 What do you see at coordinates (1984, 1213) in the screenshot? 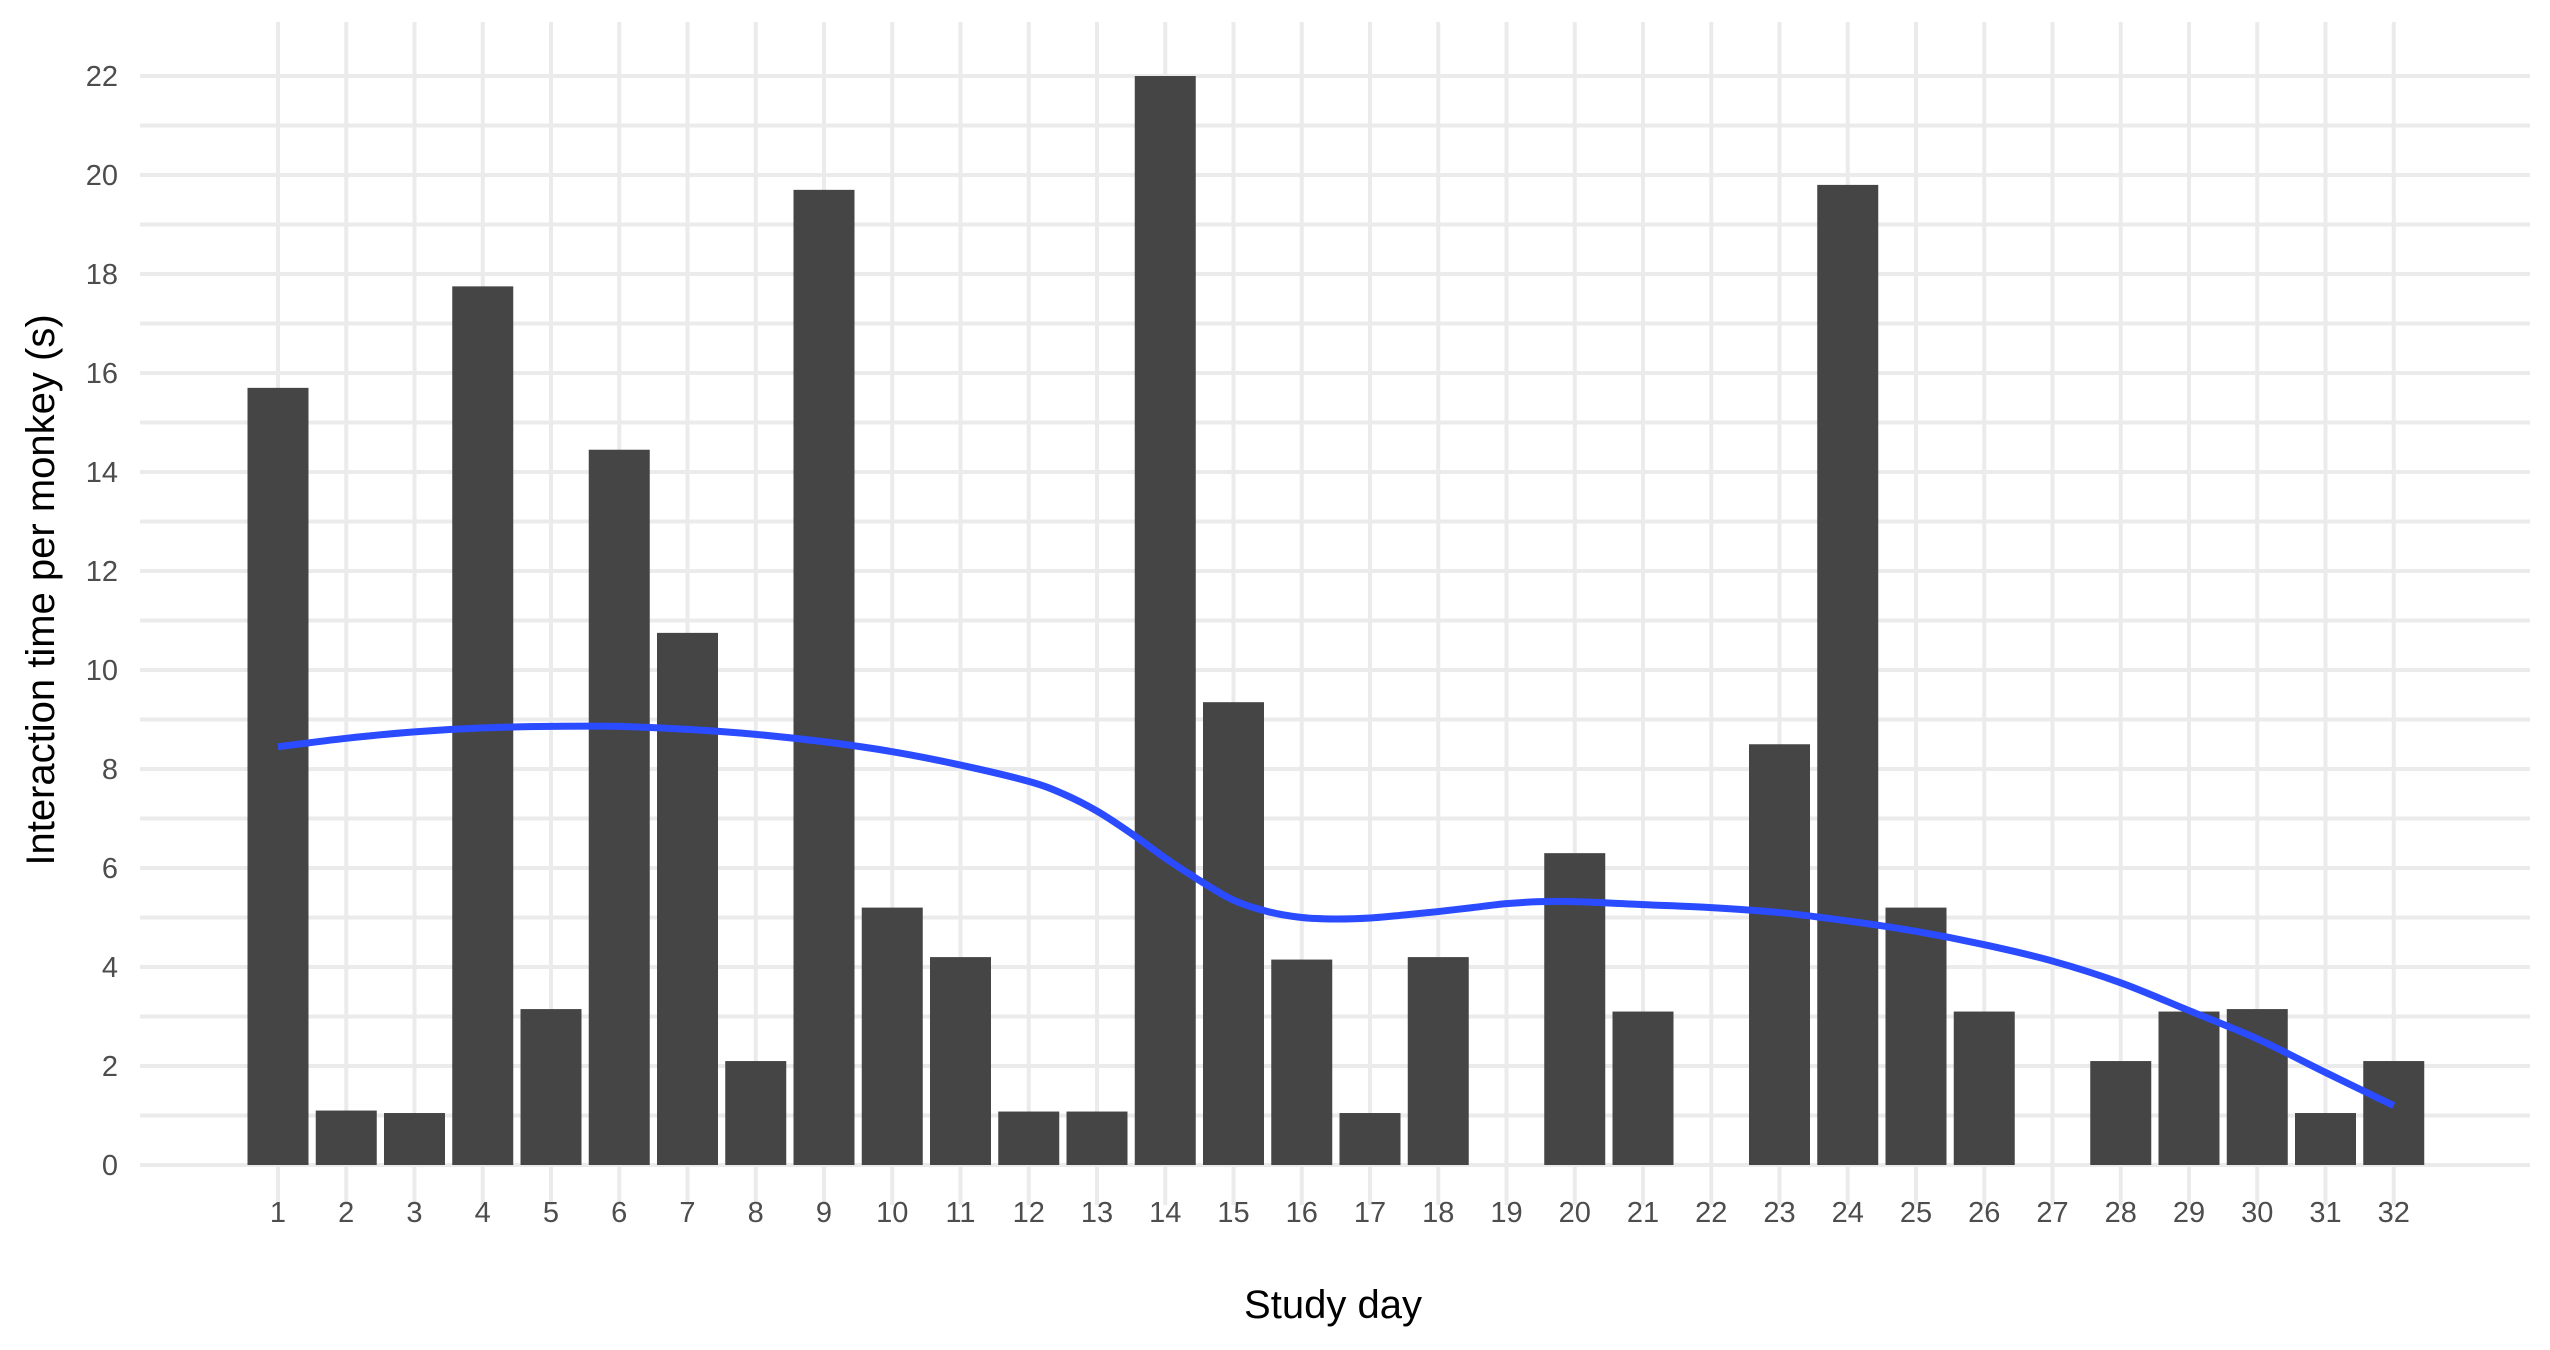
I see `x-tick-label: 26` at bounding box center [1984, 1213].